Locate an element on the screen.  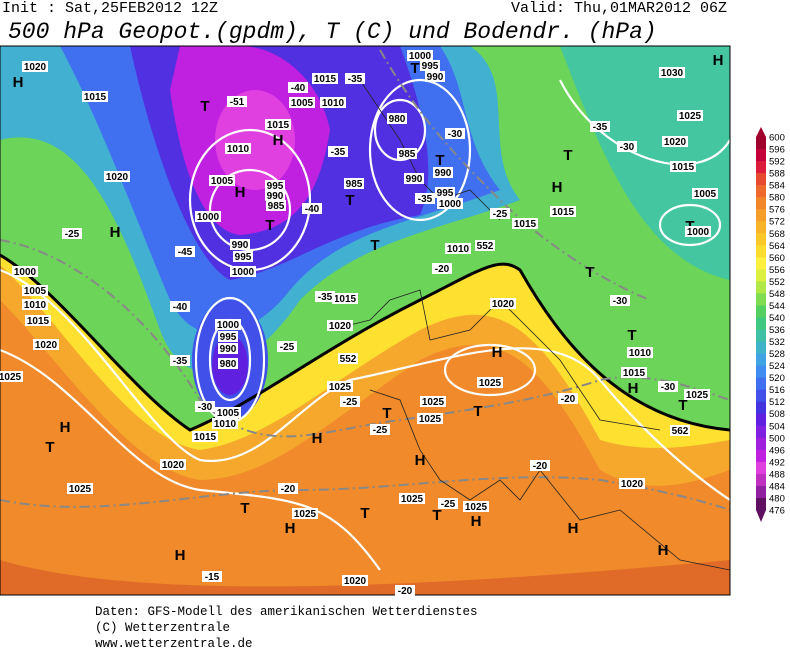
colorbar-level: 600 is located at coordinates (777, 138).